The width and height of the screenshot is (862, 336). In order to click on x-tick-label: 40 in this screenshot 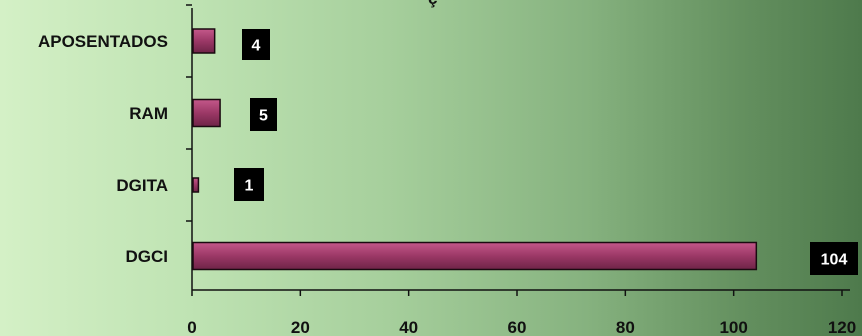, I will do `click(408, 327)`.